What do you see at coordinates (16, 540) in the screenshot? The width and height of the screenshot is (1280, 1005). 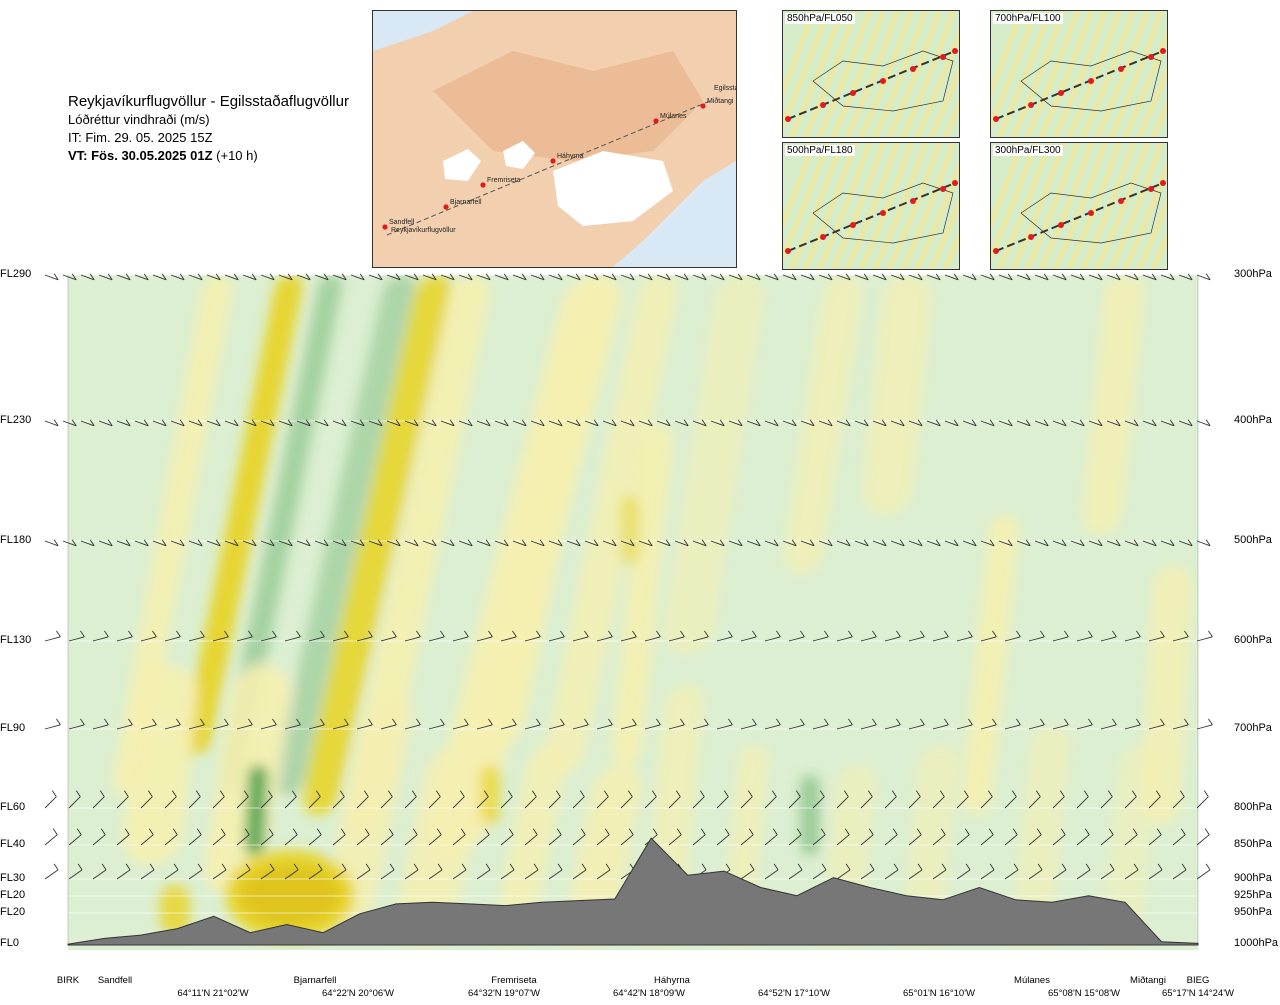 I see `left-level-label: FL180` at bounding box center [16, 540].